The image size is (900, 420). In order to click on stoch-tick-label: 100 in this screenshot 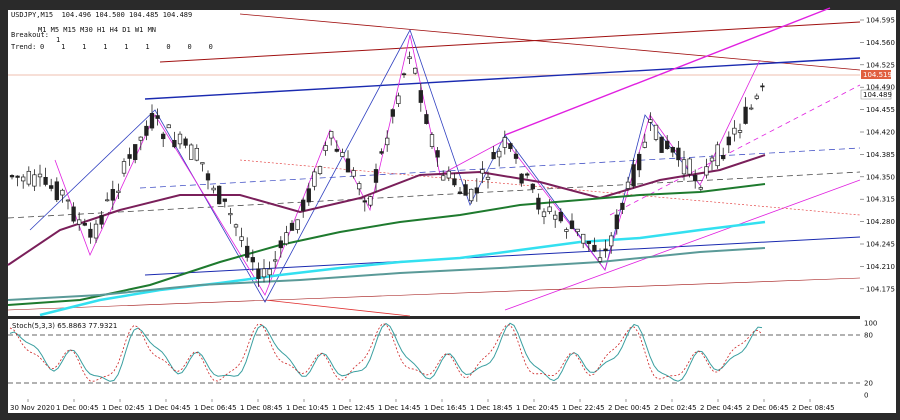, I will do `click(870, 324)`.